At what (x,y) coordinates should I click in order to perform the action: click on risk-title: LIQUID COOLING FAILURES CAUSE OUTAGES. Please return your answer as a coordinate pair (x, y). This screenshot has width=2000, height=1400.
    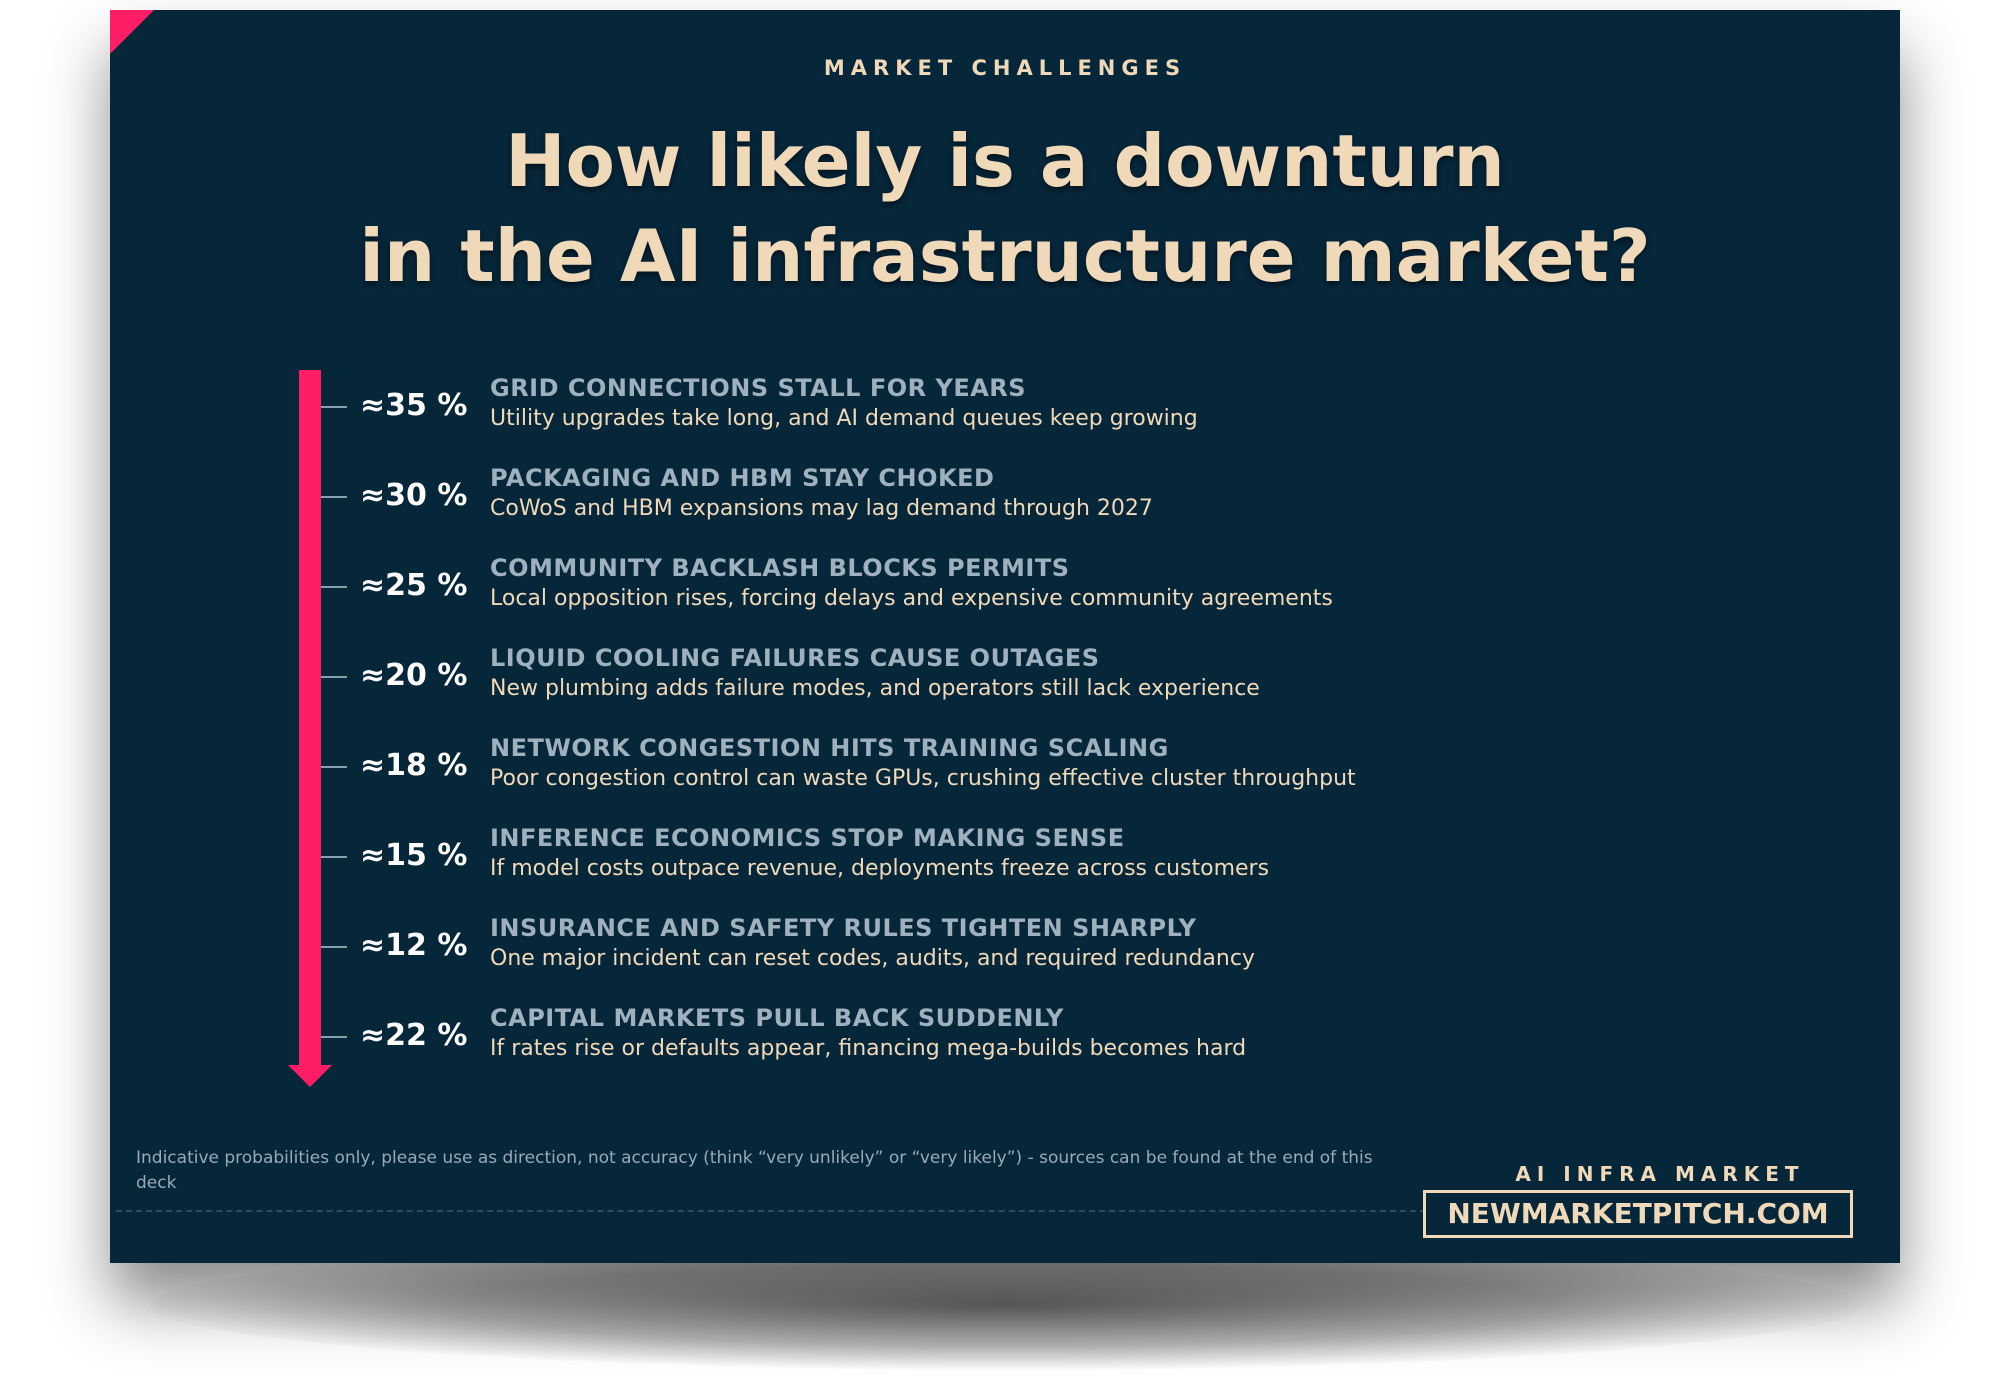
    Looking at the image, I should click on (795, 658).